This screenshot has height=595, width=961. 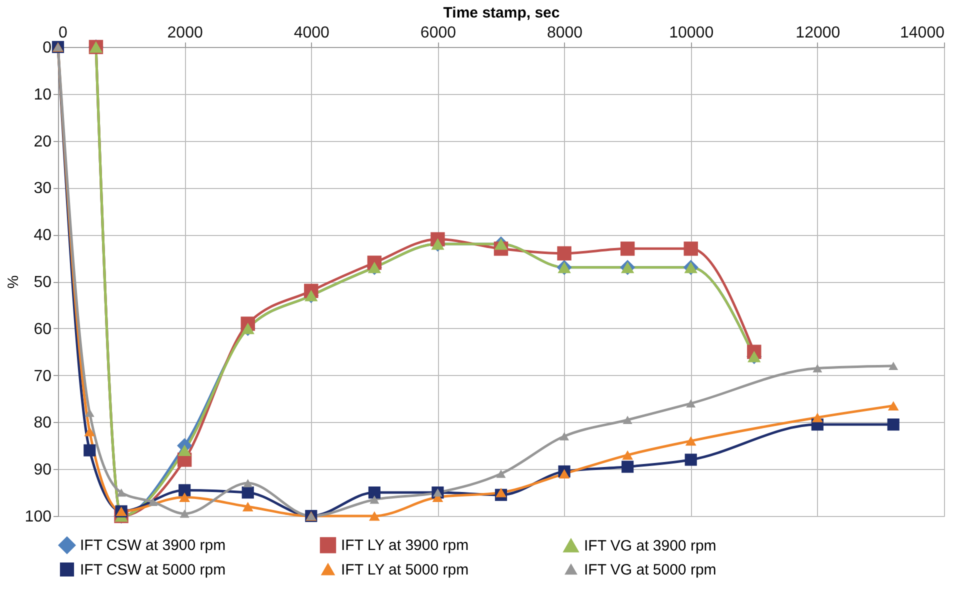 I want to click on x-tick-label: 10000, so click(x=691, y=33).